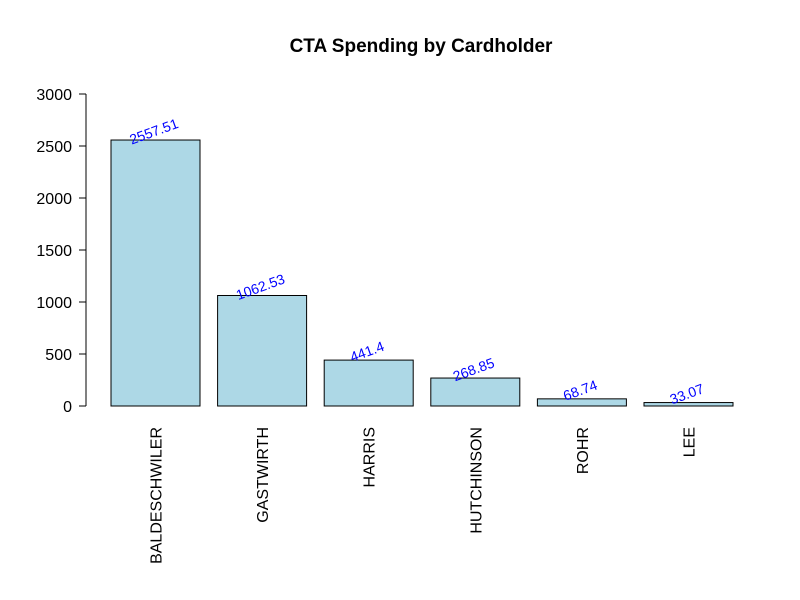 The image size is (800, 600). I want to click on category-label: HARRIS, so click(370, 457).